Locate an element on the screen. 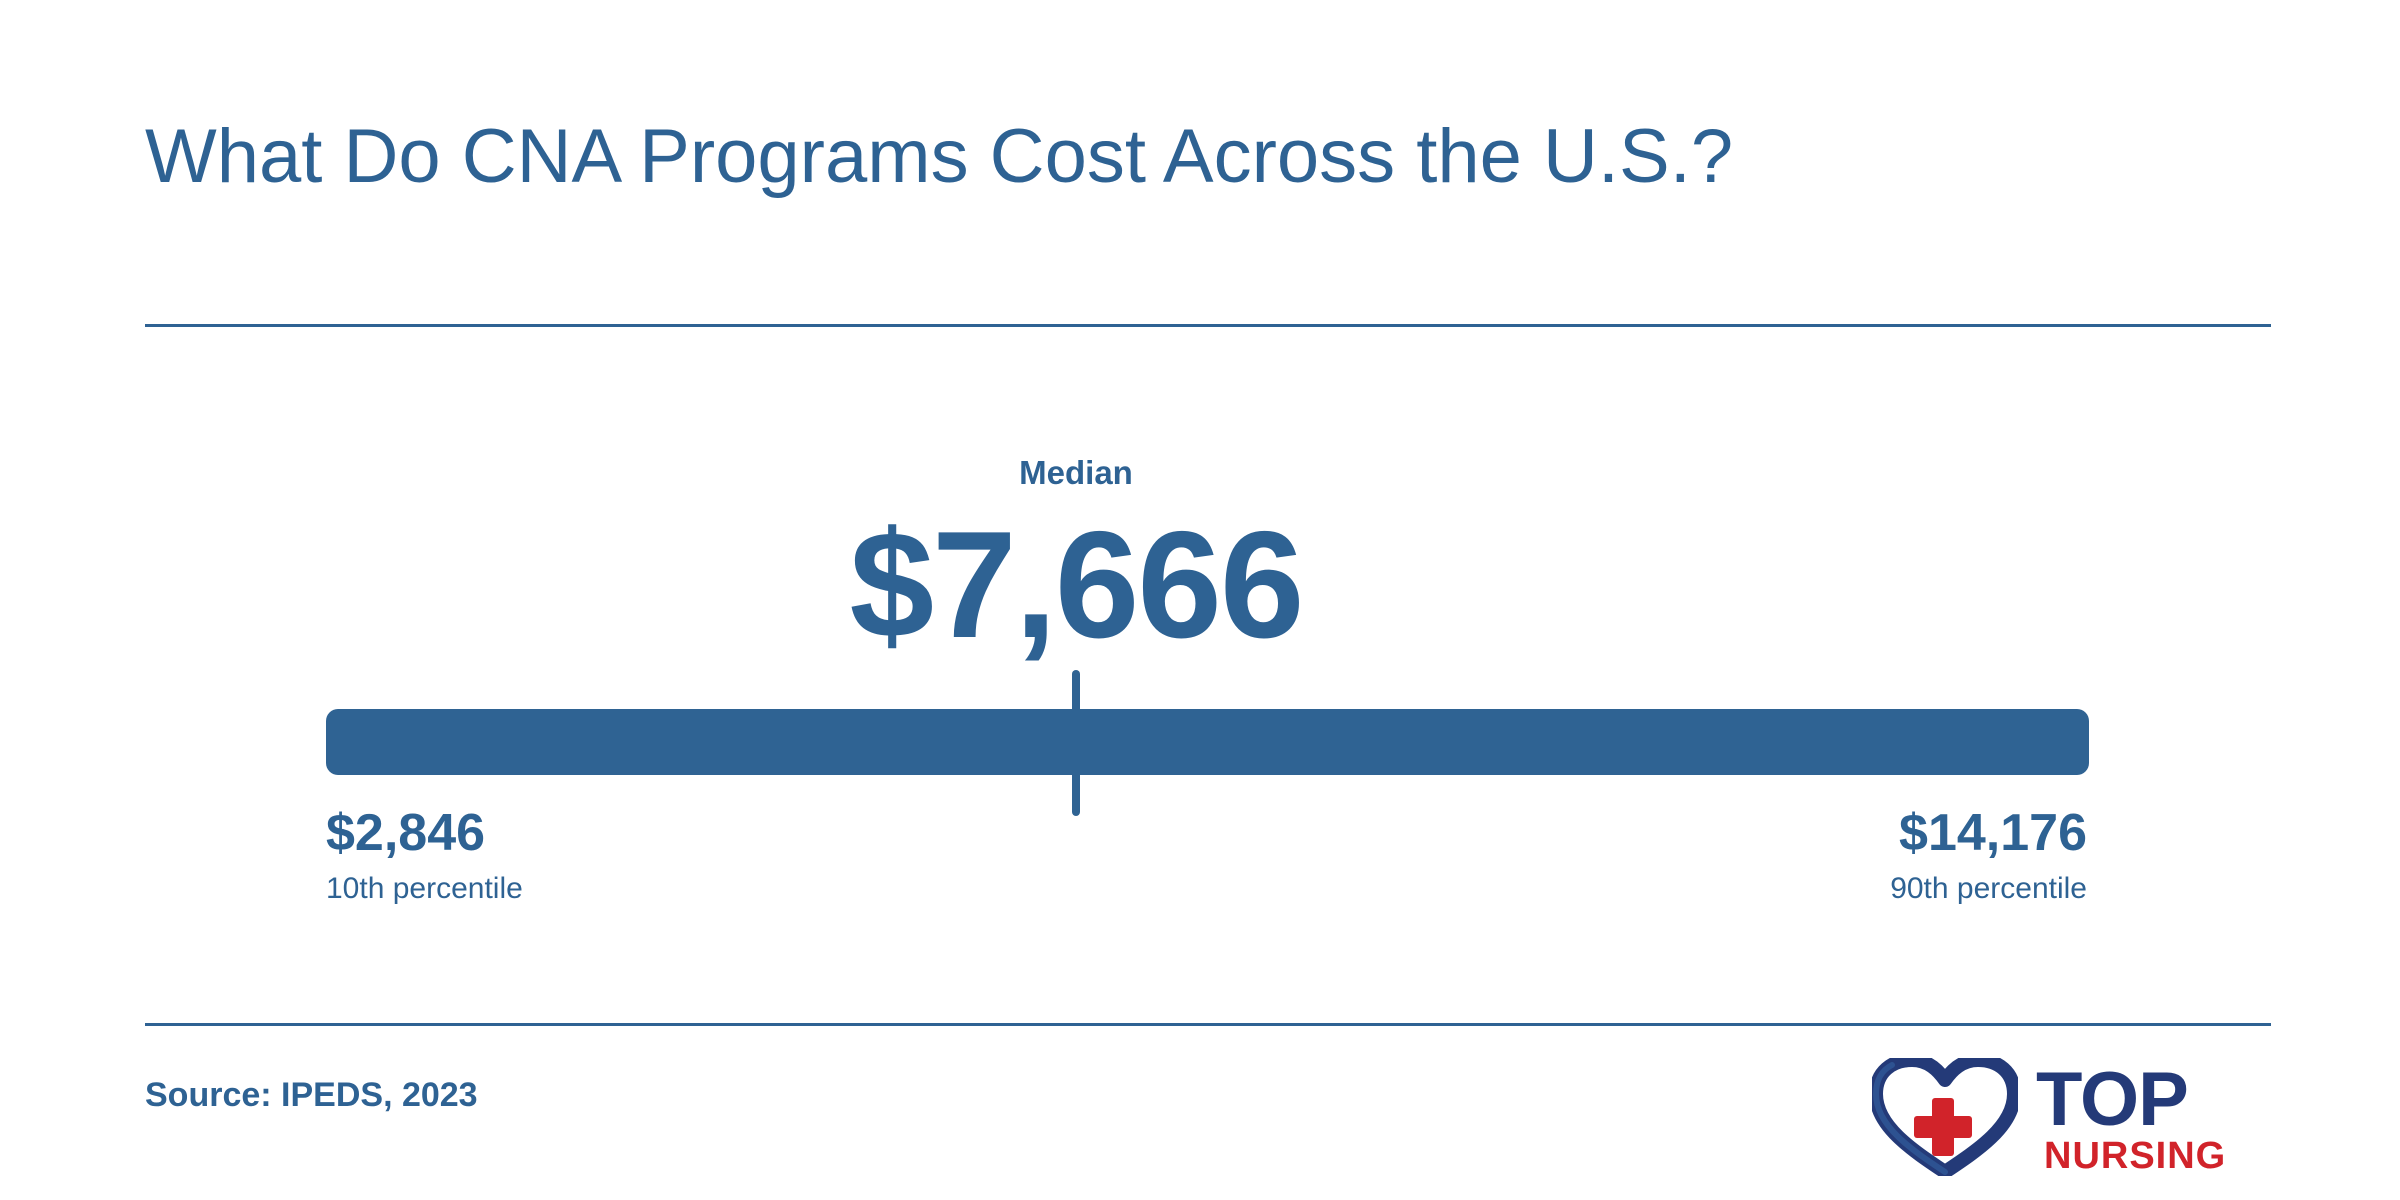 This screenshot has width=2400, height=1200. source-note: Source: IPEDS, 2023 is located at coordinates (311, 1095).